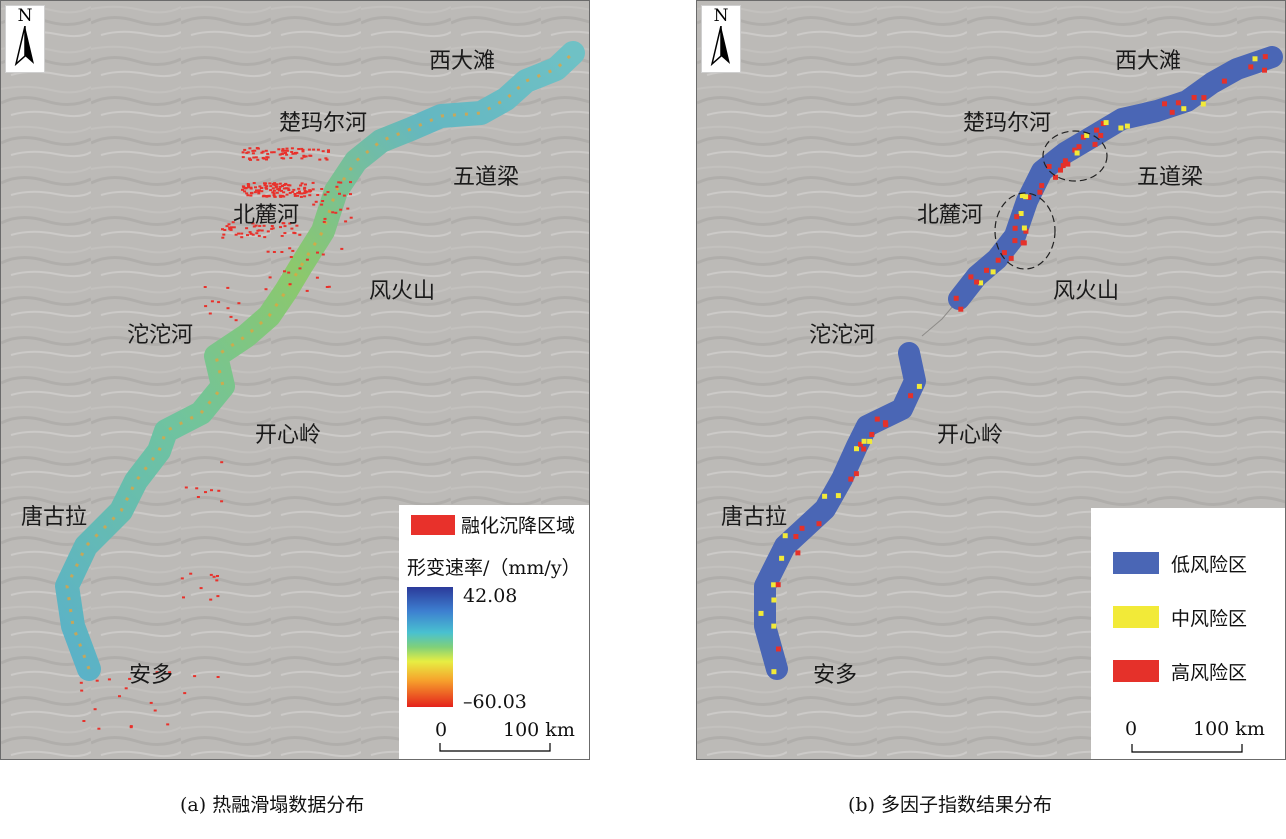  Describe the element at coordinates (518, 526) in the screenshot. I see `legend-subsidence-label: 融化沉降区域` at that location.